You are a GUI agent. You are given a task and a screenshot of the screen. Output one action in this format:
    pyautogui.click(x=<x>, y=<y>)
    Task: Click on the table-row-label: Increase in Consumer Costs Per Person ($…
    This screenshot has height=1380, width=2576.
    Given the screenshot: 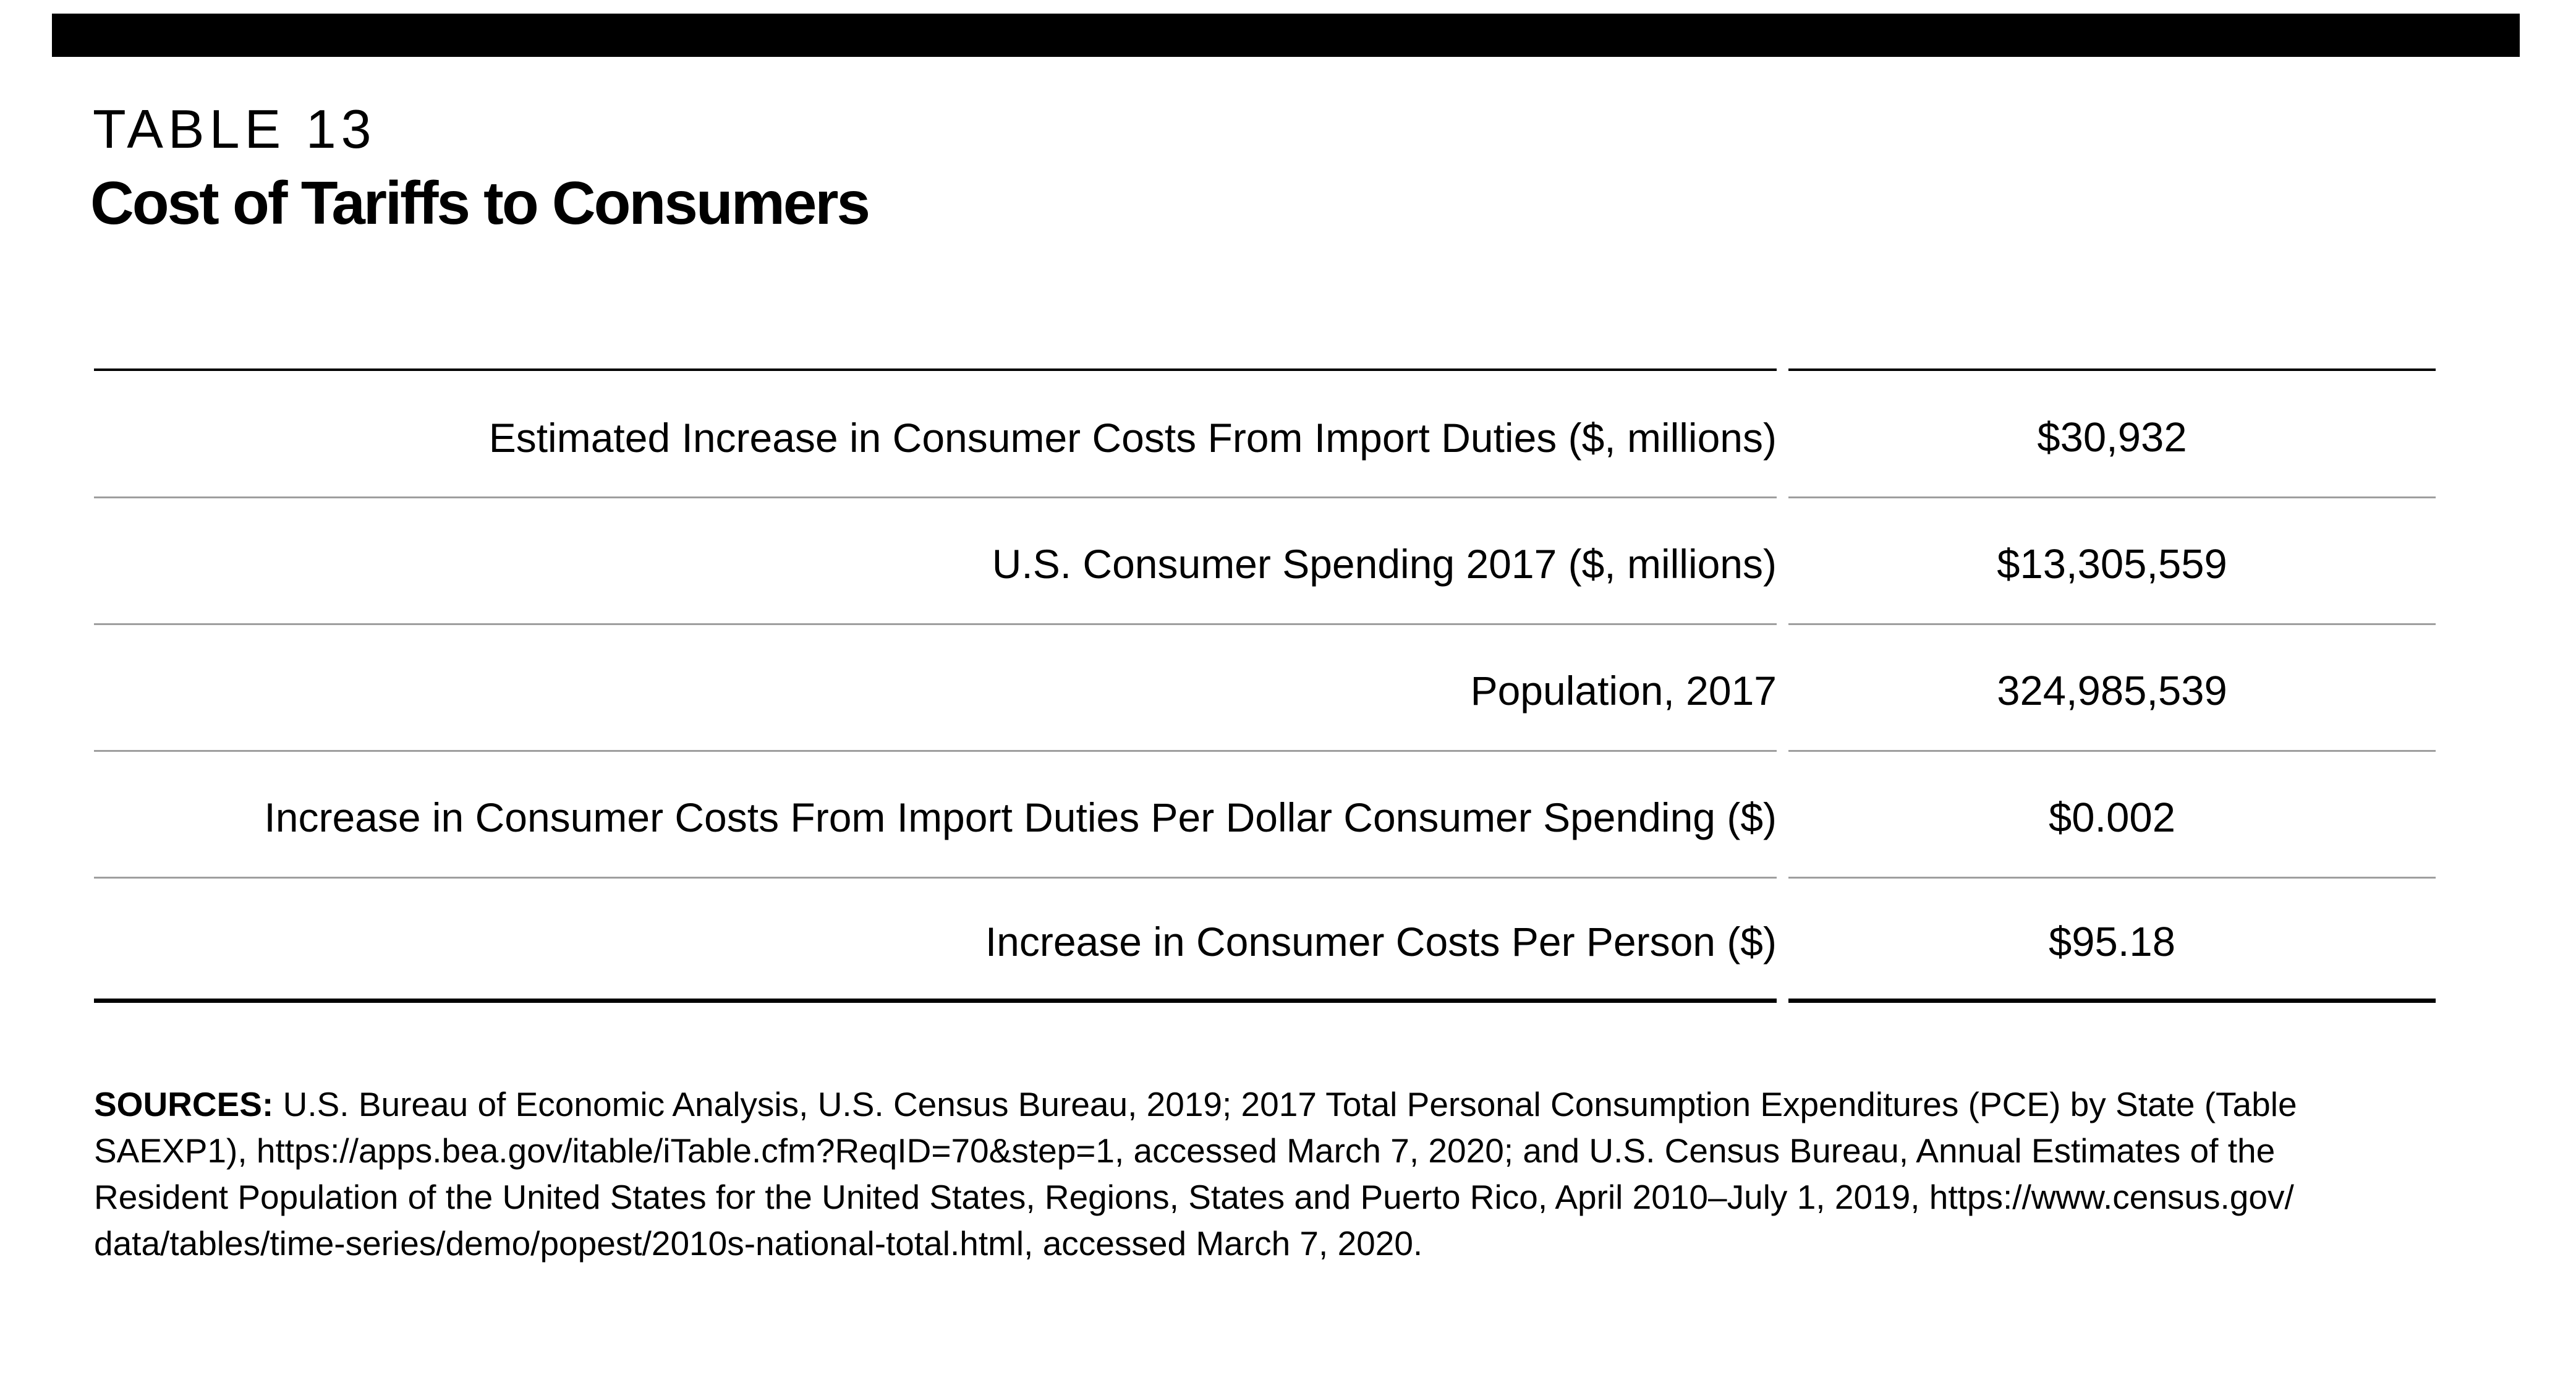 What is the action you would take?
    pyautogui.click(x=1381, y=942)
    